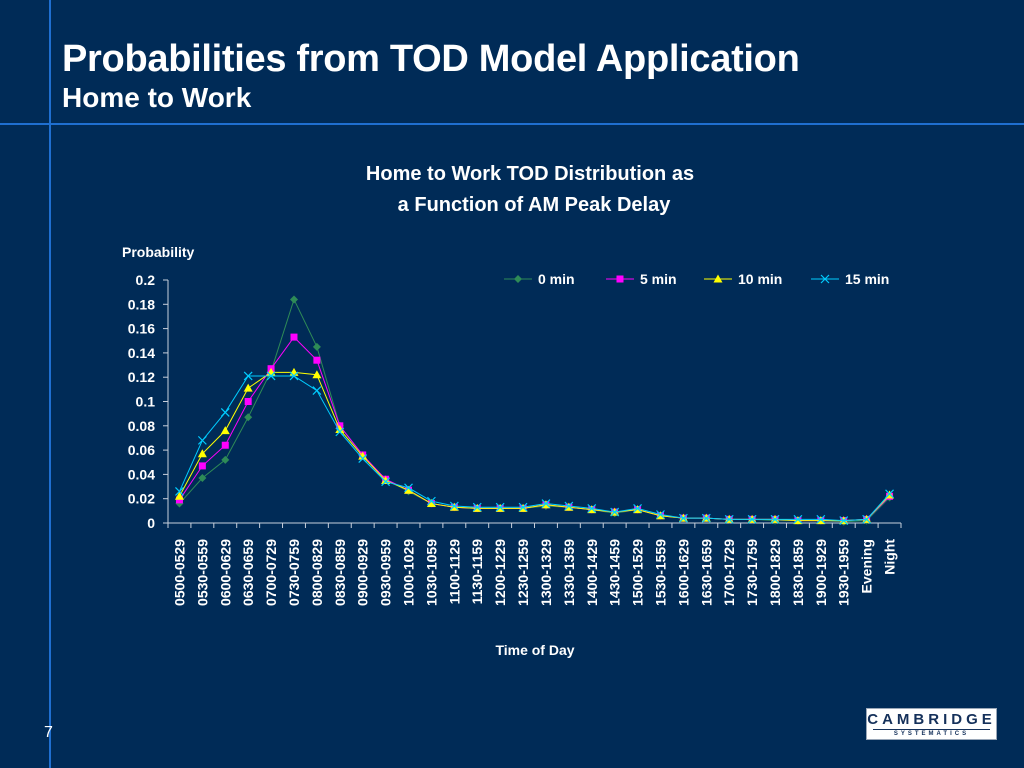 Image resolution: width=1024 pixels, height=768 pixels. Describe the element at coordinates (931, 724) in the screenshot. I see `cambridge-systematics-logo: CAMBRIDGE SYSTEMATICS` at that location.